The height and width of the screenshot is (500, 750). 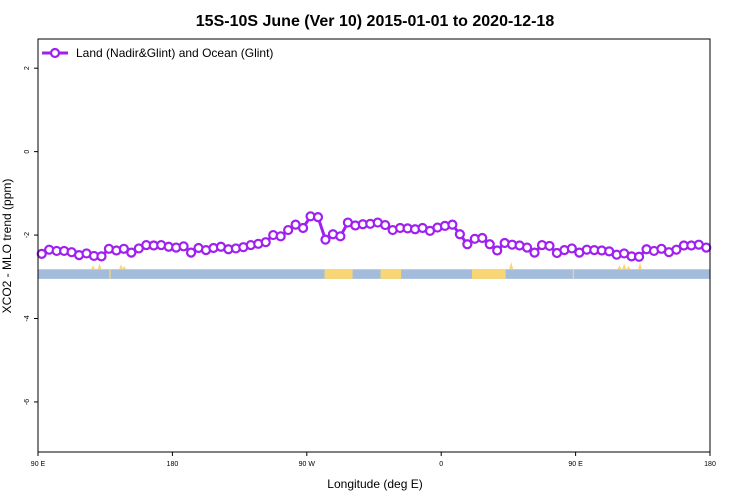 What do you see at coordinates (174, 53) in the screenshot?
I see `legend-label: Land (Nadir&Glint) and Ocean (Glint)` at bounding box center [174, 53].